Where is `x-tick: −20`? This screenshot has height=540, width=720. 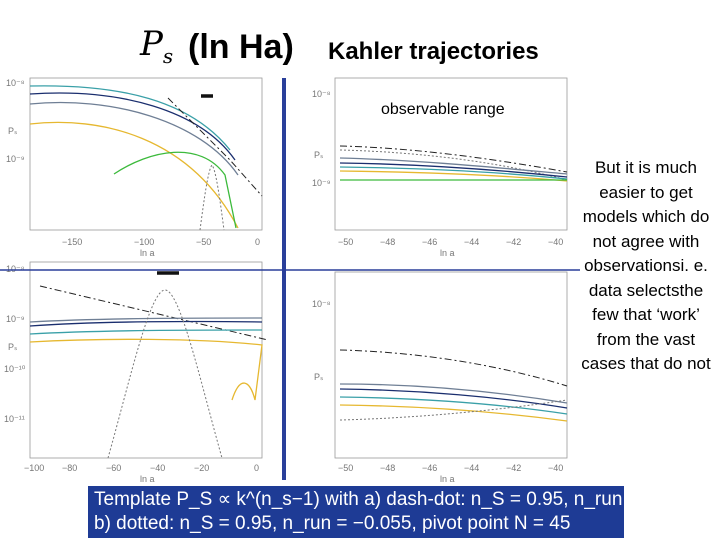
x-tick: −20 is located at coordinates (201, 468).